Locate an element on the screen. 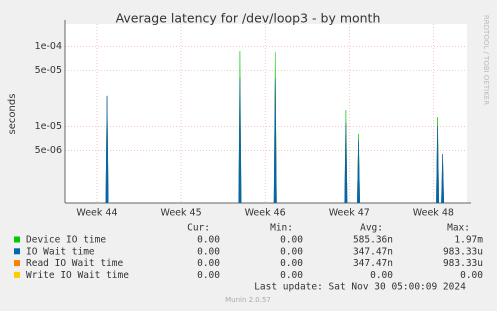 The height and width of the screenshot is (311, 497). legend-entry: Write IO Wait time is located at coordinates (77, 275).